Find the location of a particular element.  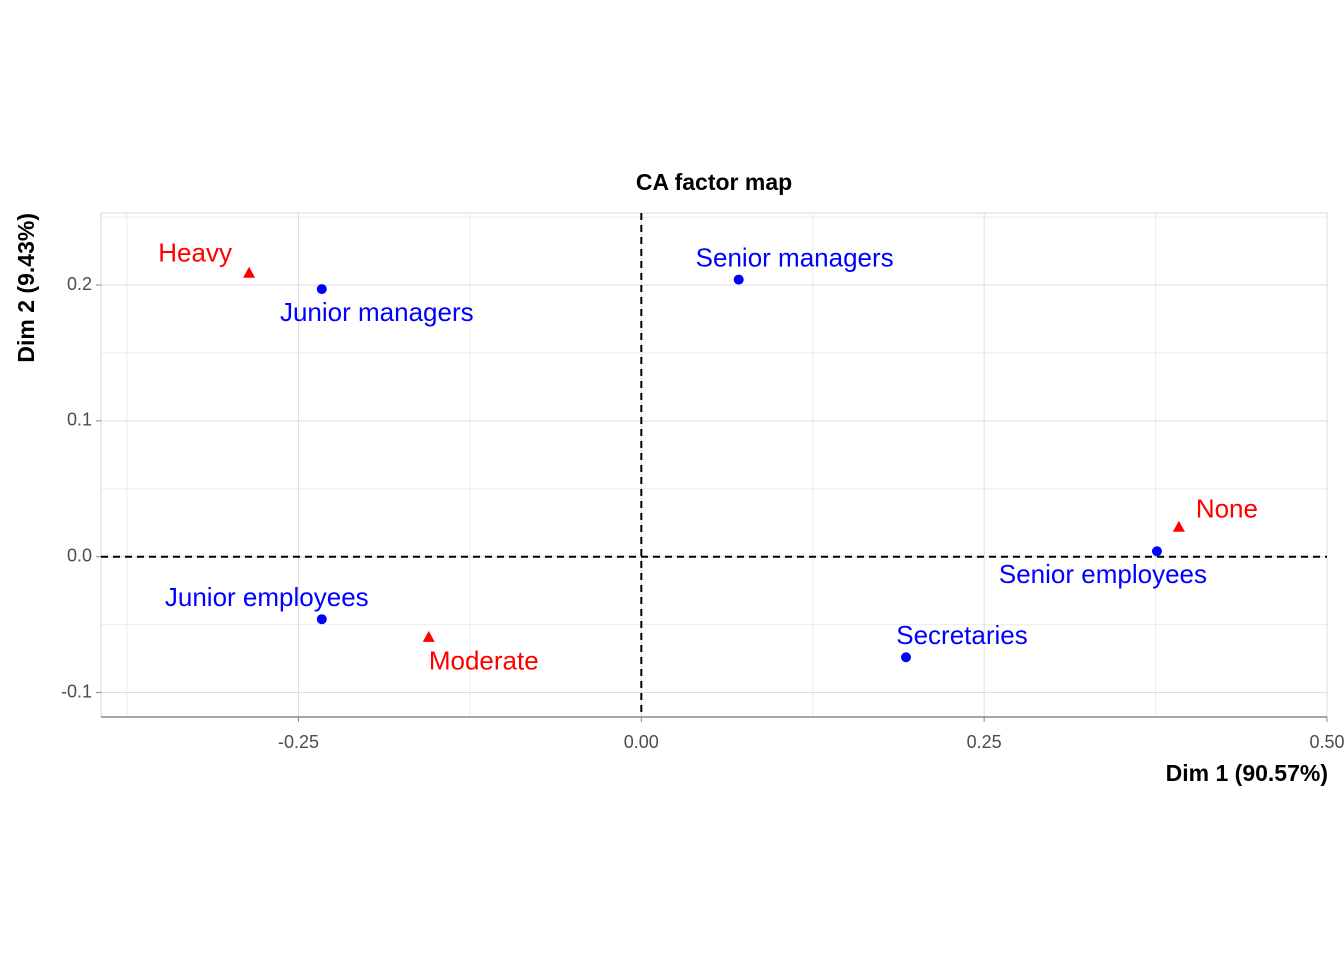

y-tick-label: 0.0 is located at coordinates (79, 555).